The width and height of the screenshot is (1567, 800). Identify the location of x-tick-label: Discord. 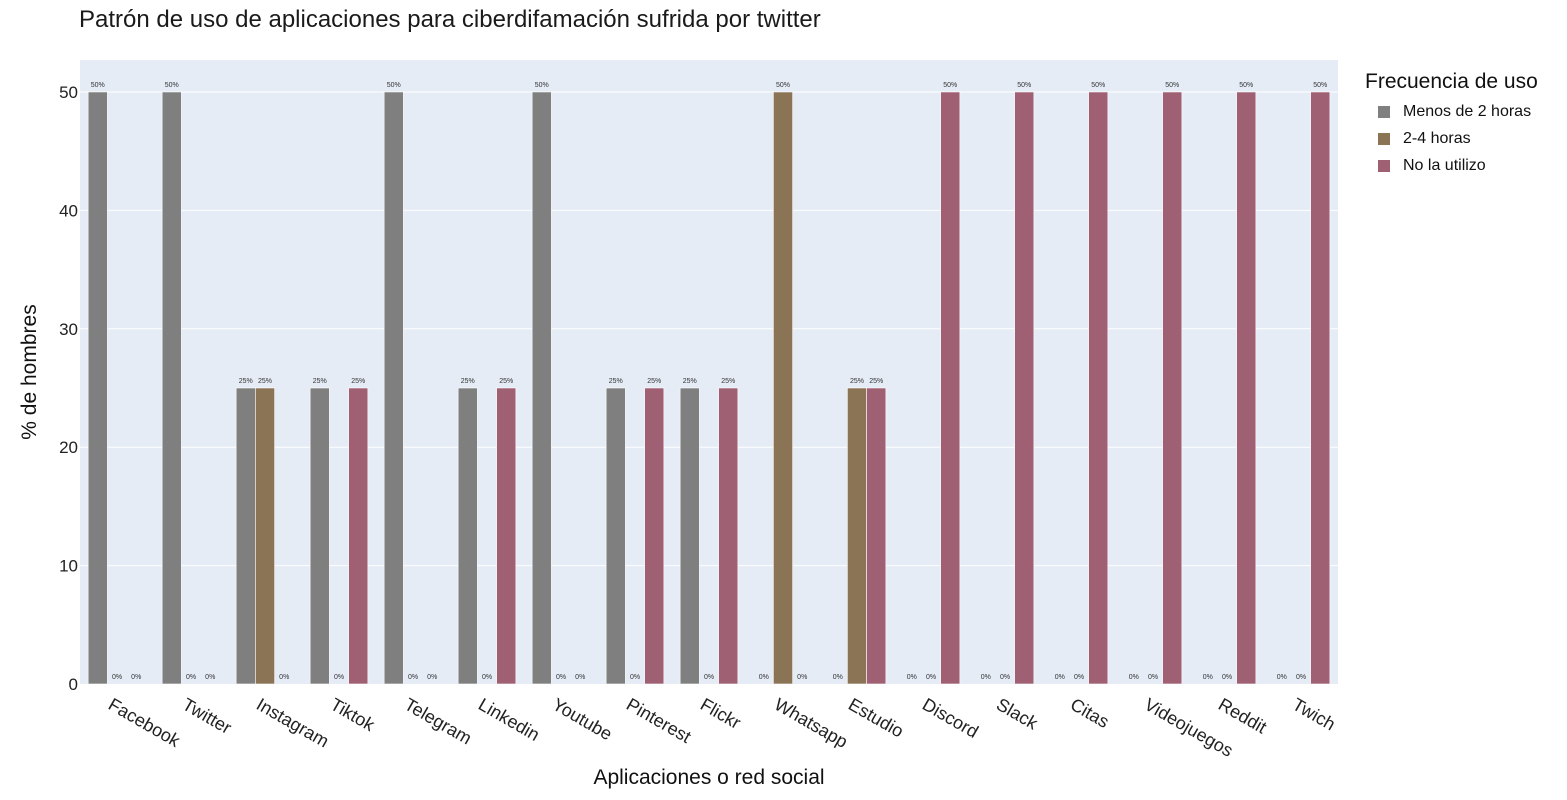
(950, 718).